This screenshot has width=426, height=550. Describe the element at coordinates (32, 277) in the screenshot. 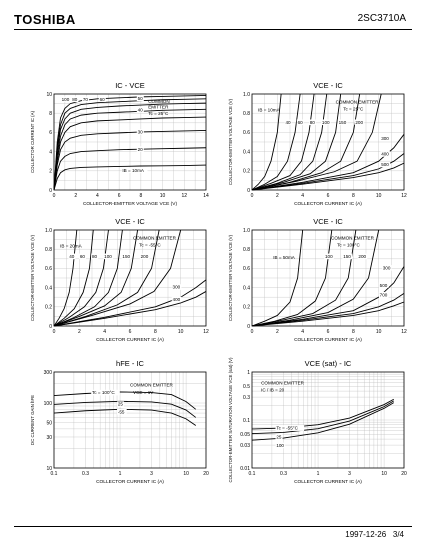

I see `y-axis-label: COLLECTOR-EMITTER VOLTAGE VCE (V)` at that location.